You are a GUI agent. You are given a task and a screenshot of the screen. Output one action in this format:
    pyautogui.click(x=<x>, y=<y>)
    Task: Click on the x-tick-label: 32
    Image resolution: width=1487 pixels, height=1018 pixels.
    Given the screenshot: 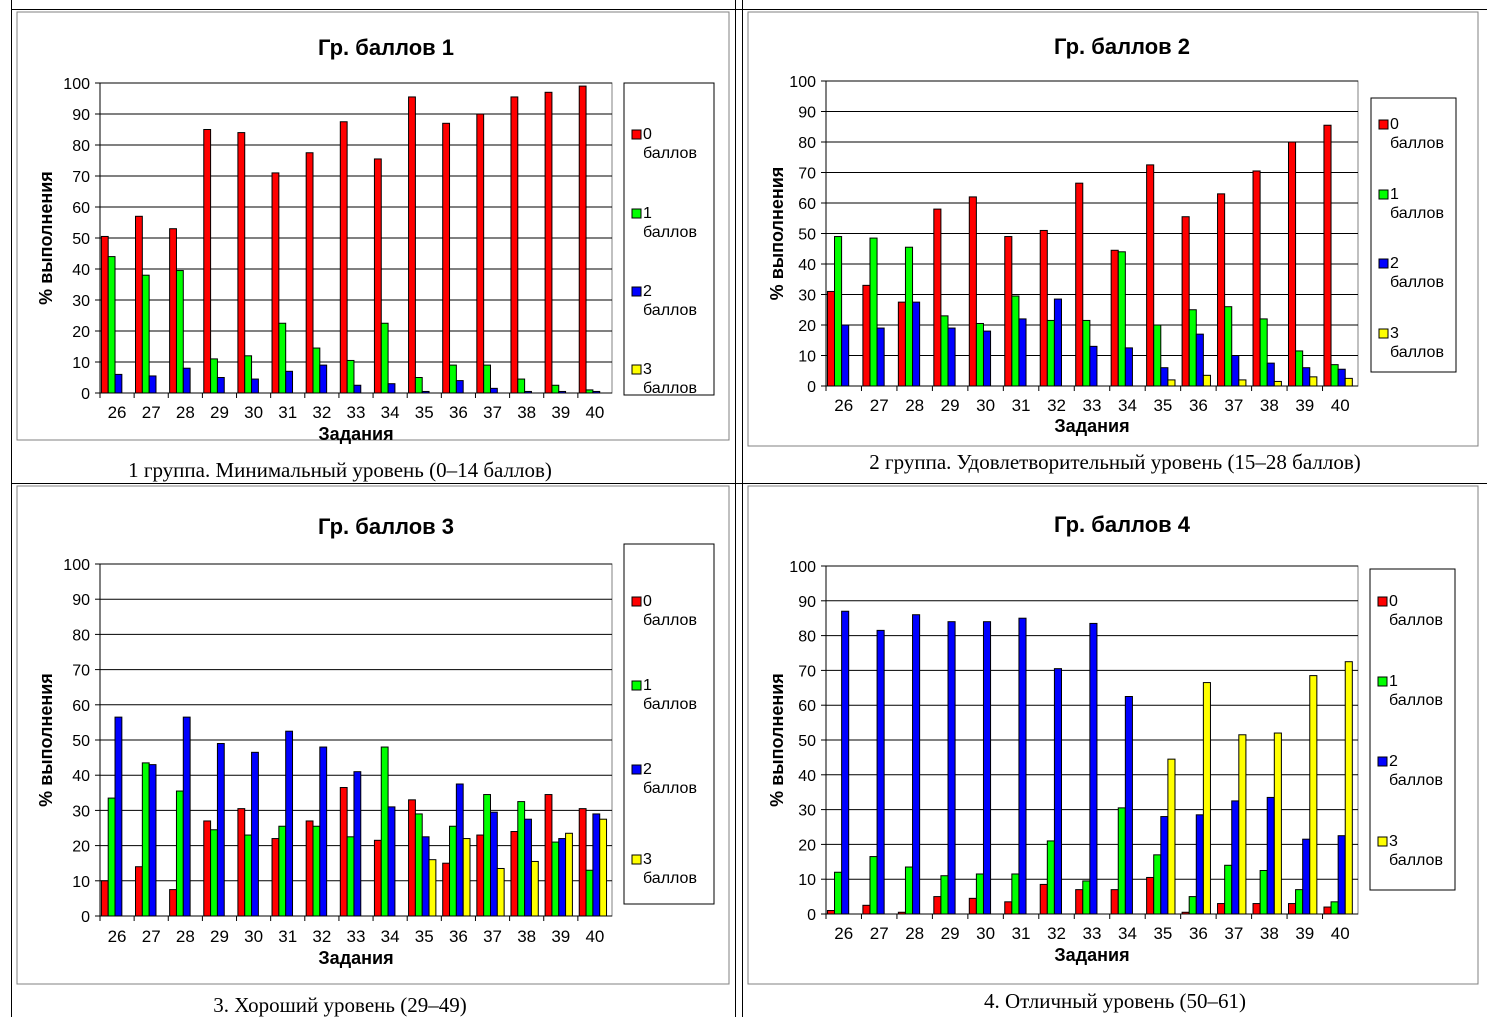 What is the action you would take?
    pyautogui.click(x=1056, y=405)
    